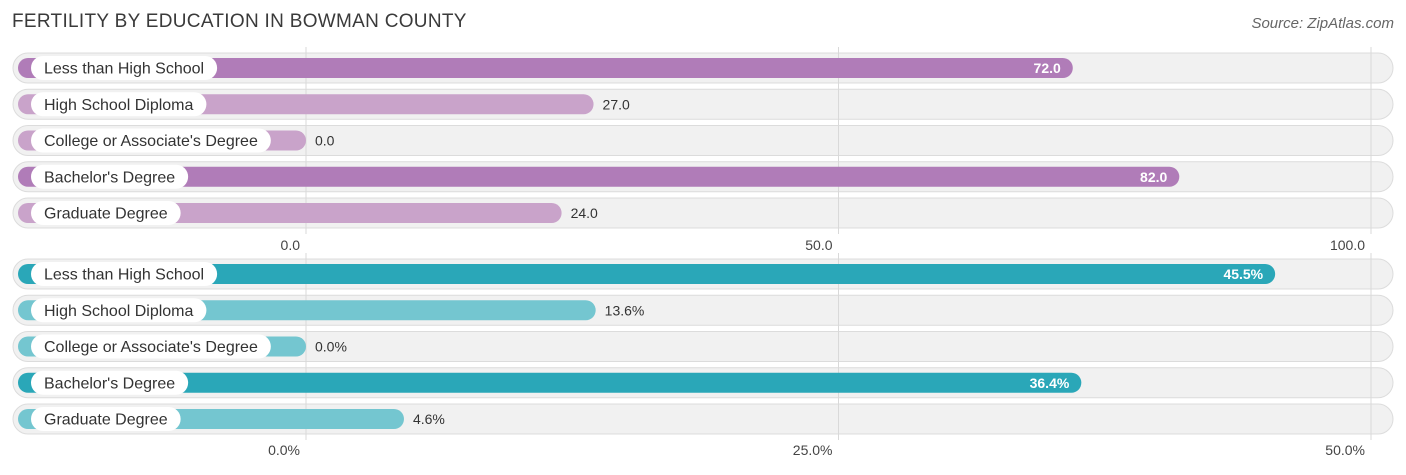 Image resolution: width=1406 pixels, height=475 pixels. I want to click on value-label: 45.5%, so click(1243, 274).